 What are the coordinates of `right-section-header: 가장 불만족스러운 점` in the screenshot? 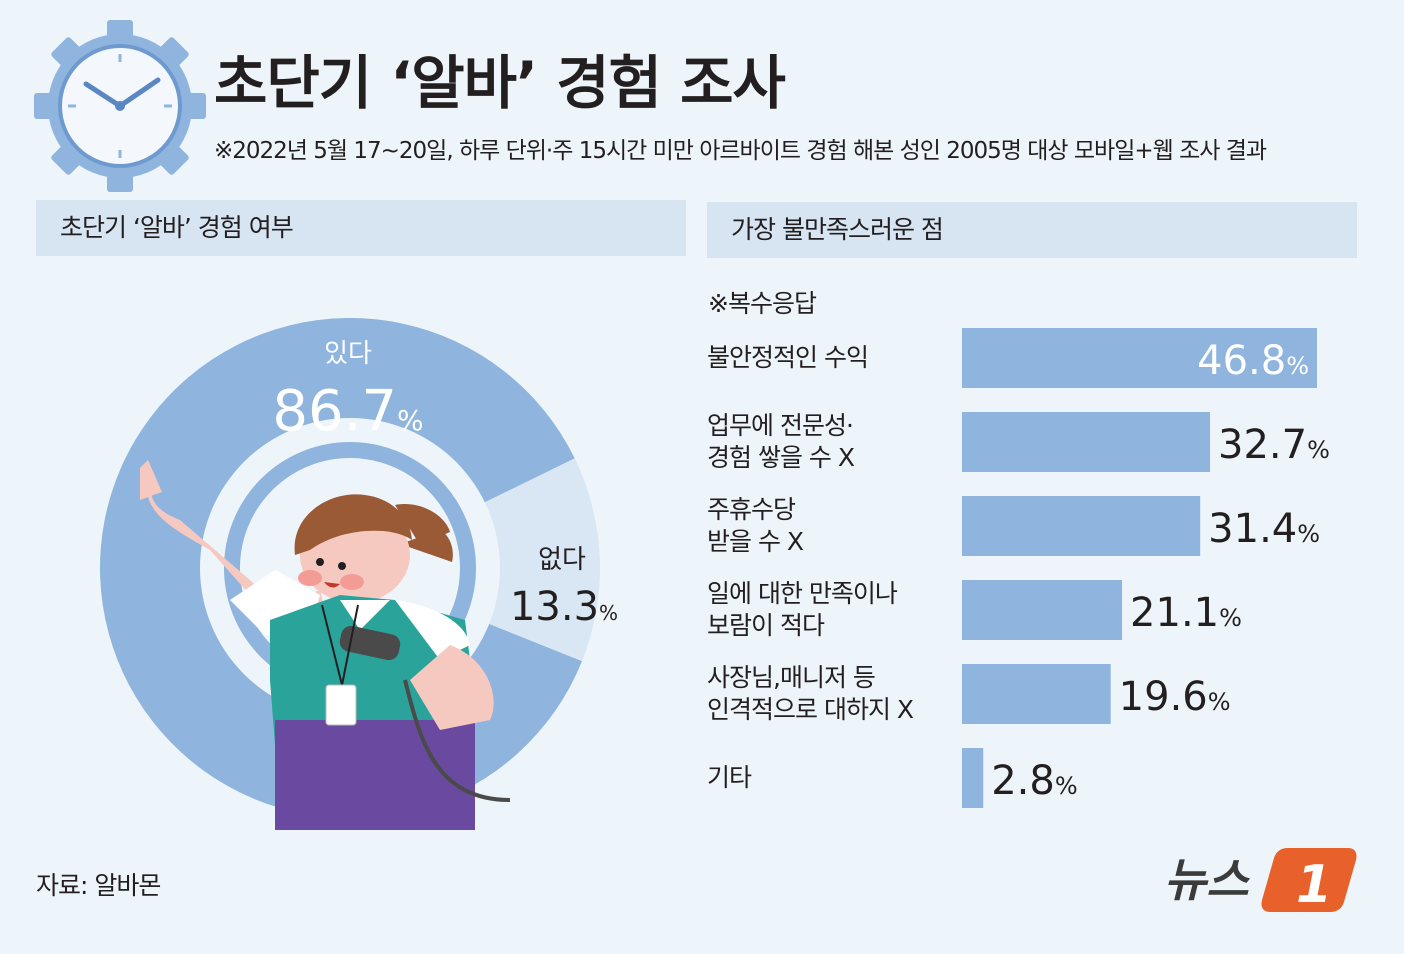 It's located at (1032, 230).